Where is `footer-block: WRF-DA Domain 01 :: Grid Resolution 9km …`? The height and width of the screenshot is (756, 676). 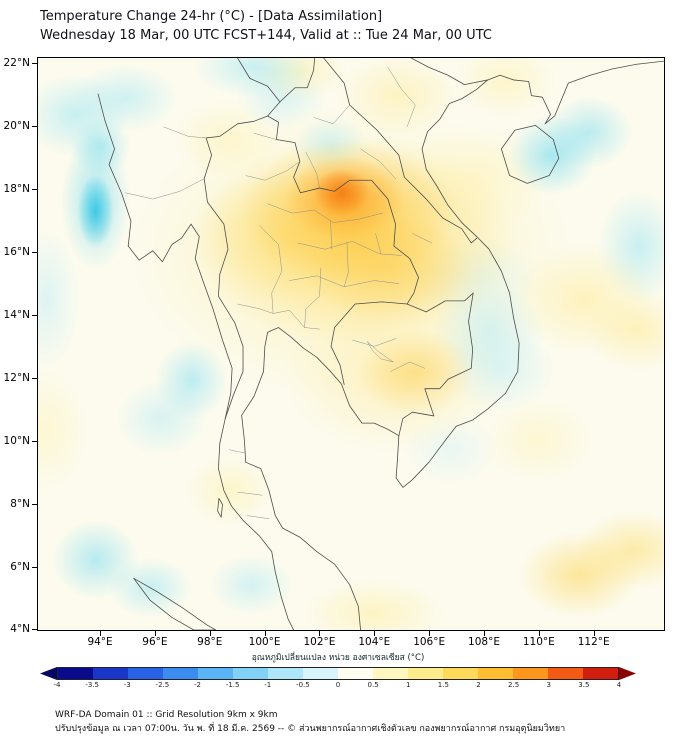 footer-block: WRF-DA Domain 01 :: Grid Resolution 9km … is located at coordinates (310, 722).